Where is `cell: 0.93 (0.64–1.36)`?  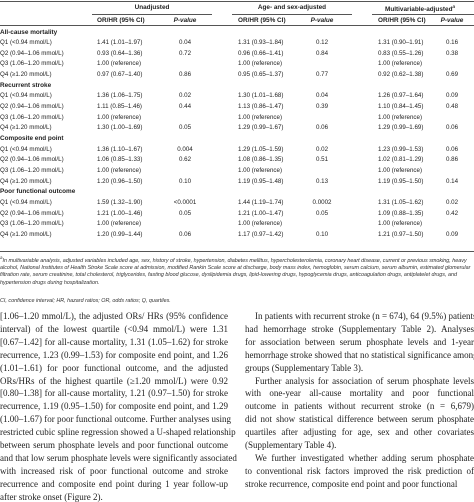 cell: 0.93 (0.64–1.36) is located at coordinates (120, 53).